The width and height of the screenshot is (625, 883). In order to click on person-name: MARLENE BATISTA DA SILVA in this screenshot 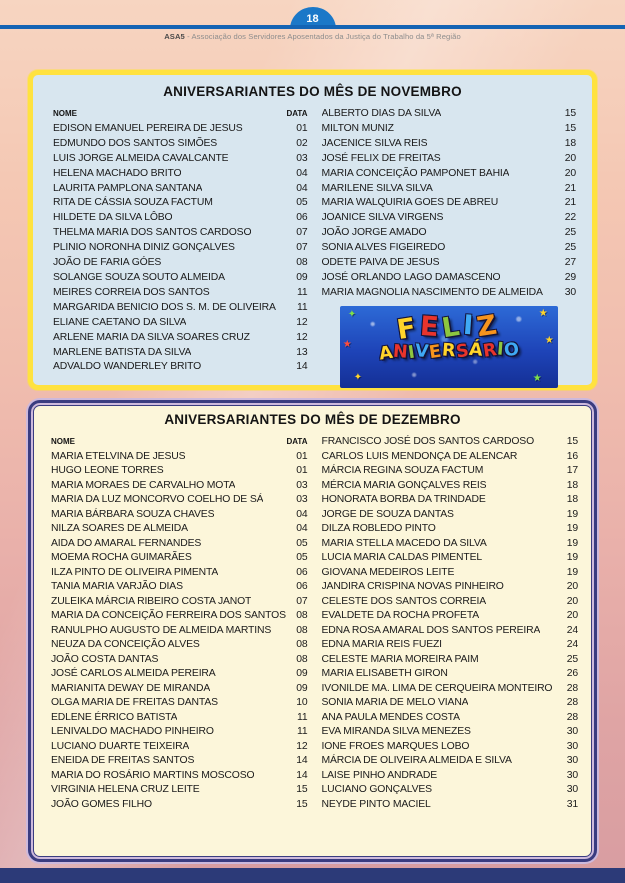, I will do `click(122, 352)`.